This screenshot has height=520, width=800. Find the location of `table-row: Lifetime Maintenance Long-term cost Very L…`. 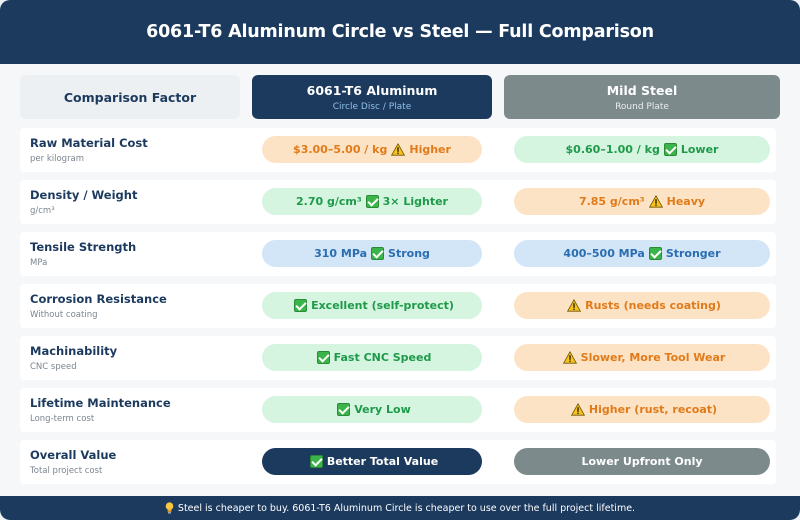

table-row: Lifetime Maintenance Long-term cost Very L… is located at coordinates (398, 410).